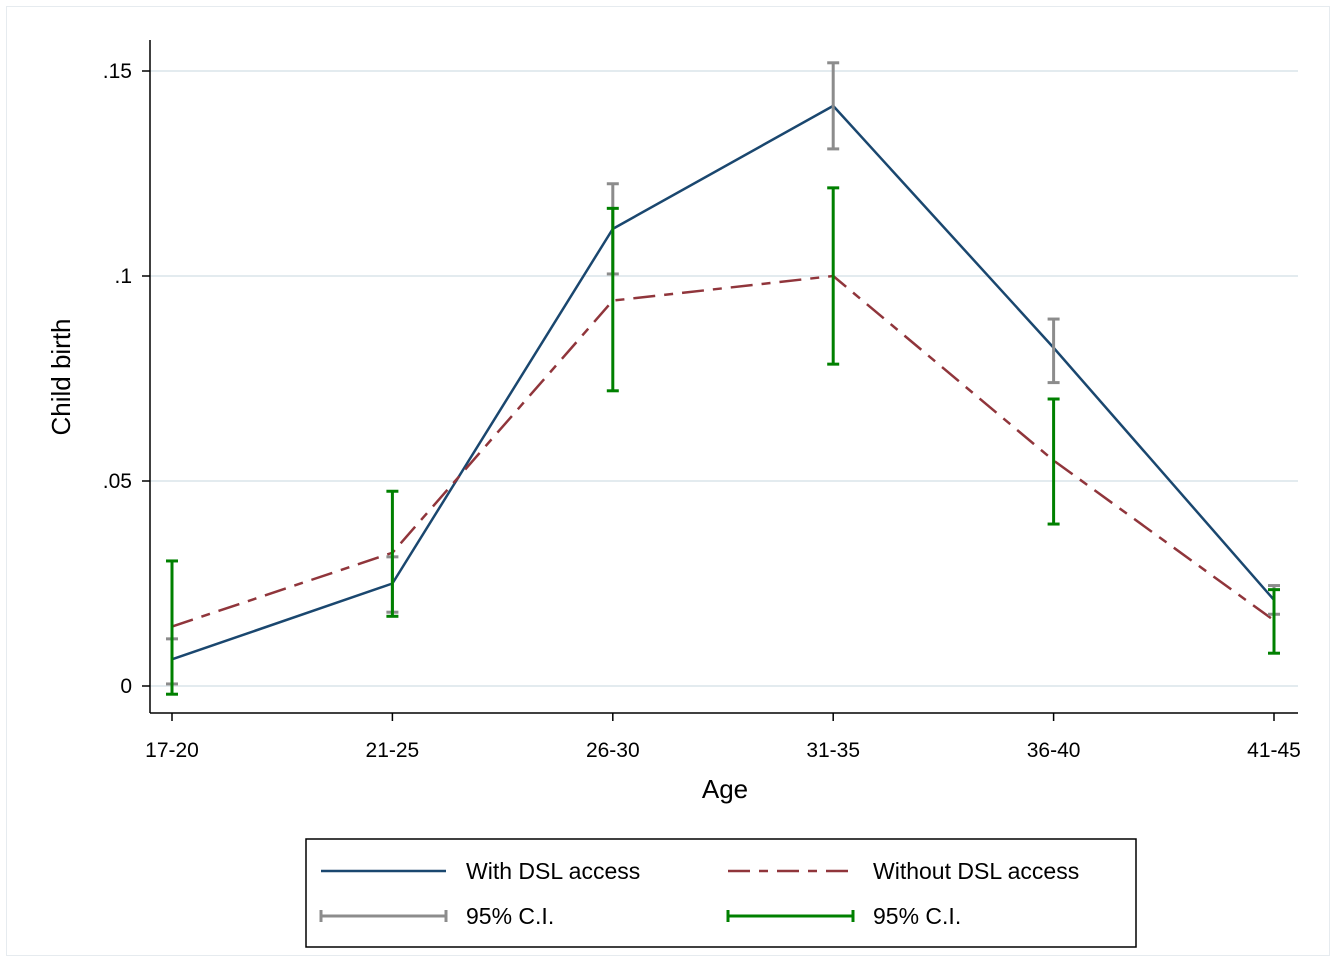 The height and width of the screenshot is (961, 1336). What do you see at coordinates (126, 379) in the screenshot?
I see `y-ticks: 0 .05 .1 .15` at bounding box center [126, 379].